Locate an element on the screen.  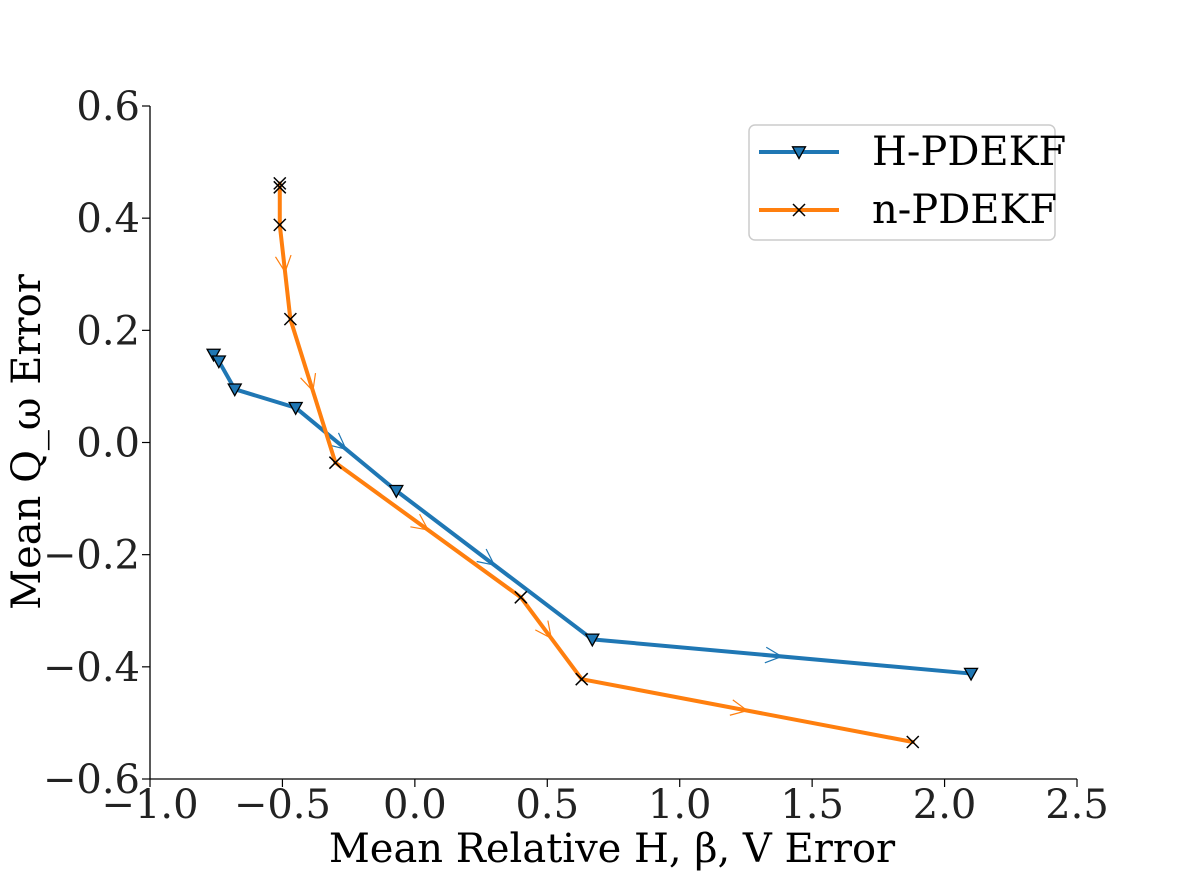
y-axis-label: Mean Q_ω Error is located at coordinates (27, 441).